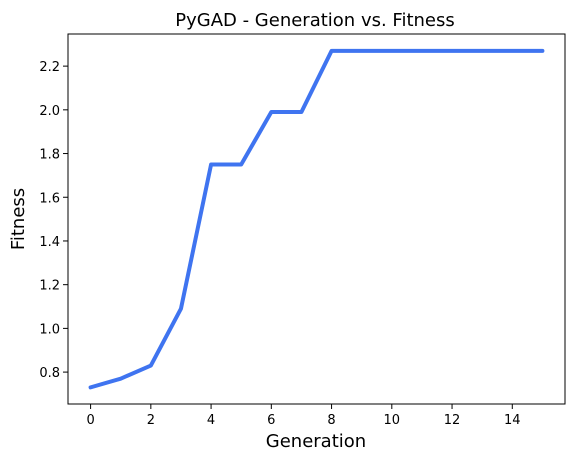  Describe the element at coordinates (49, 111) in the screenshot. I see `y-tick-label: 2.0` at that location.